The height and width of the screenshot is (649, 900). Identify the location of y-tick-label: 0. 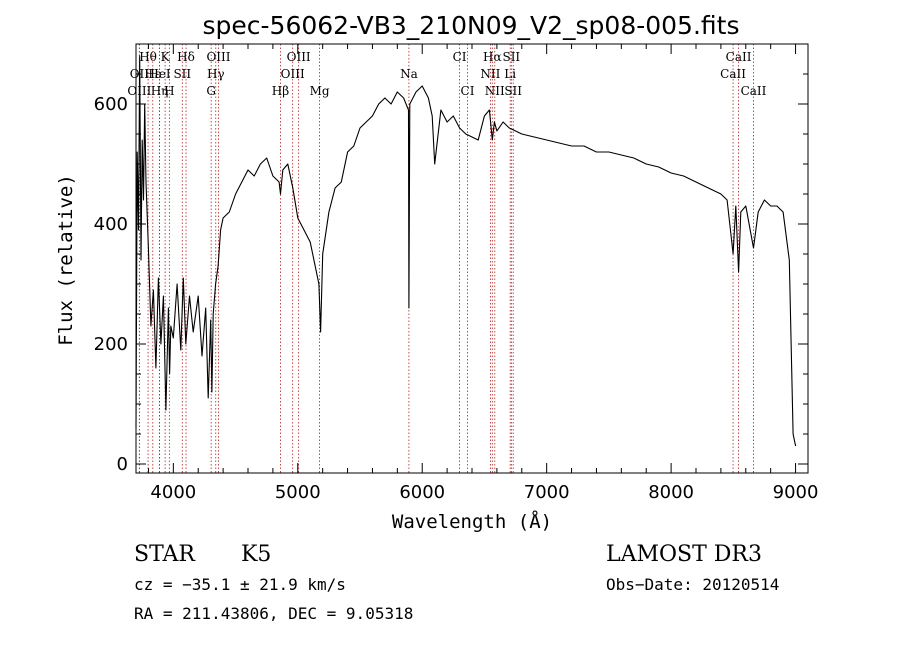
(122, 464).